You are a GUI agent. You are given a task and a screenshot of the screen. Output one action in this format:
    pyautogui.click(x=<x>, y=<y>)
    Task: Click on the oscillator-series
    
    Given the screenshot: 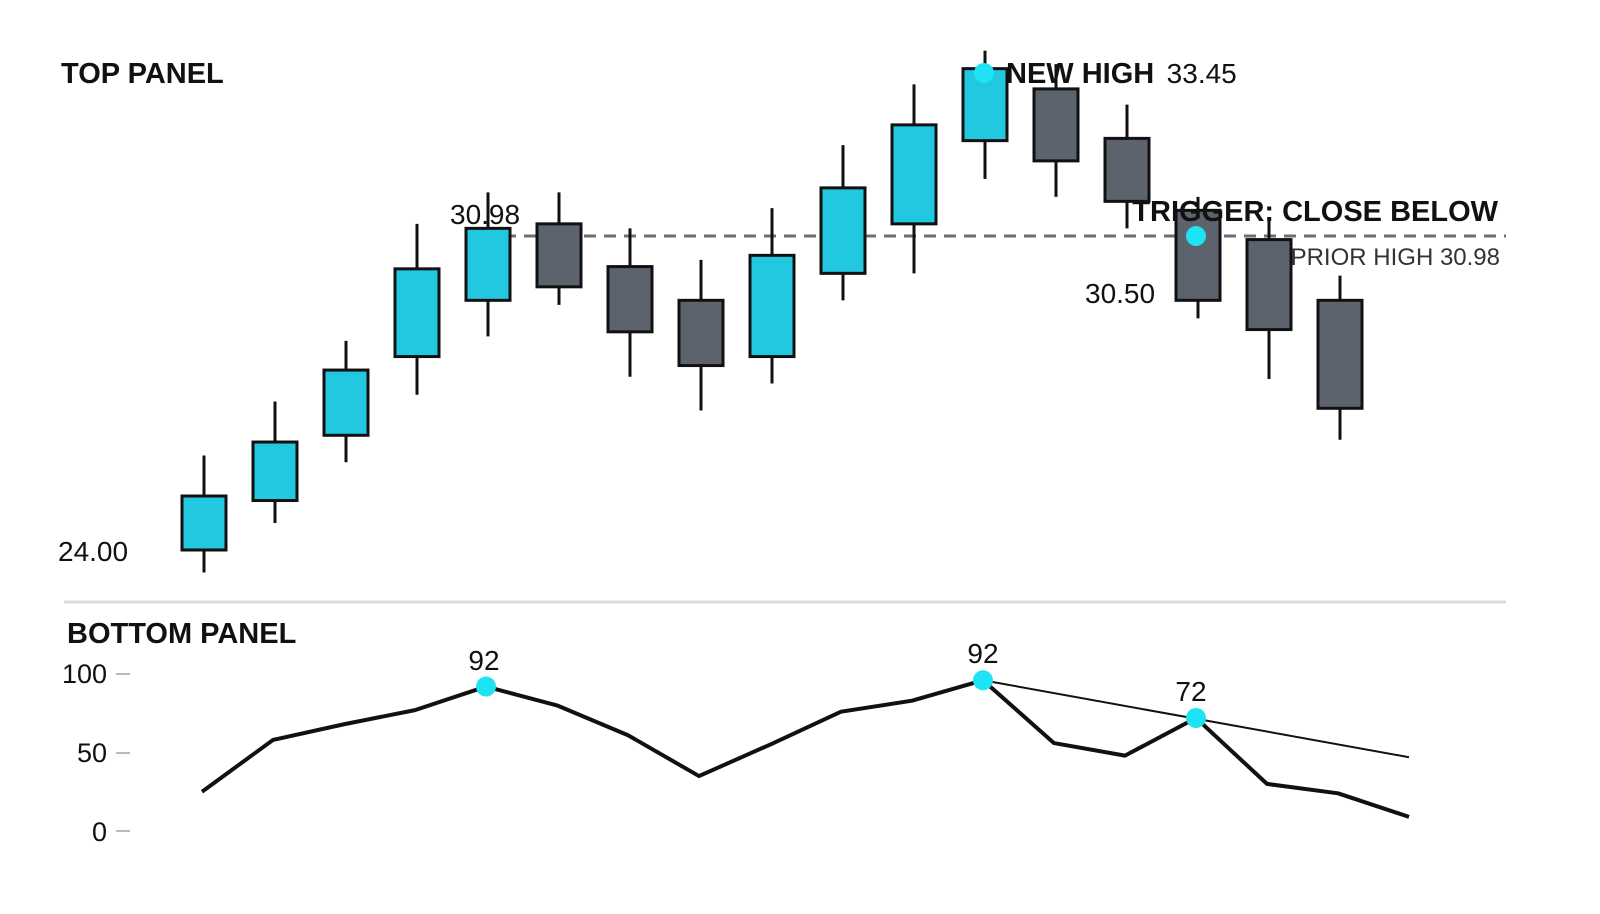 What is the action you would take?
    pyautogui.click(x=805, y=744)
    